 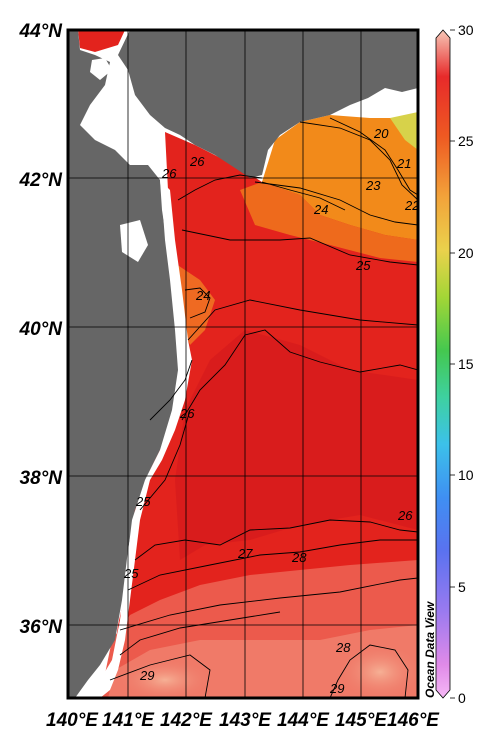 What do you see at coordinates (336, 688) in the screenshot?
I see `contour-label-29-east: 29` at bounding box center [336, 688].